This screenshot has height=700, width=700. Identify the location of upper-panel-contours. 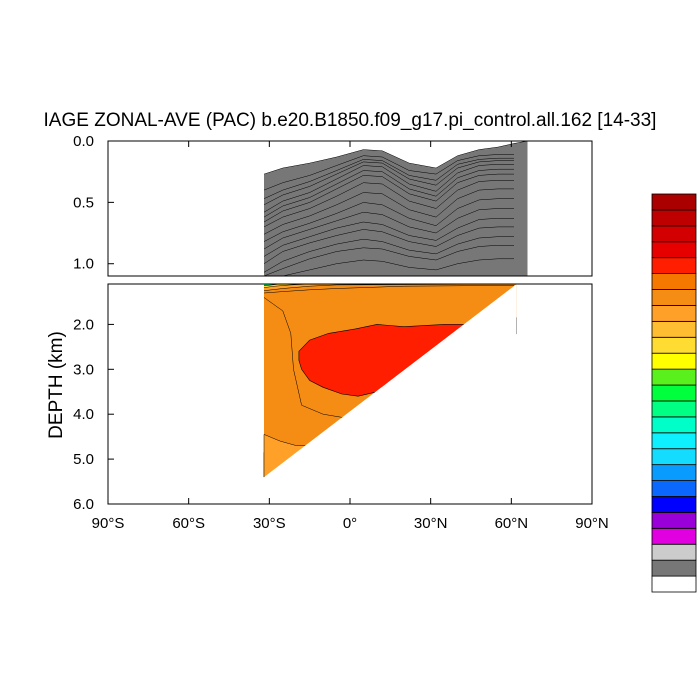
(395, 208).